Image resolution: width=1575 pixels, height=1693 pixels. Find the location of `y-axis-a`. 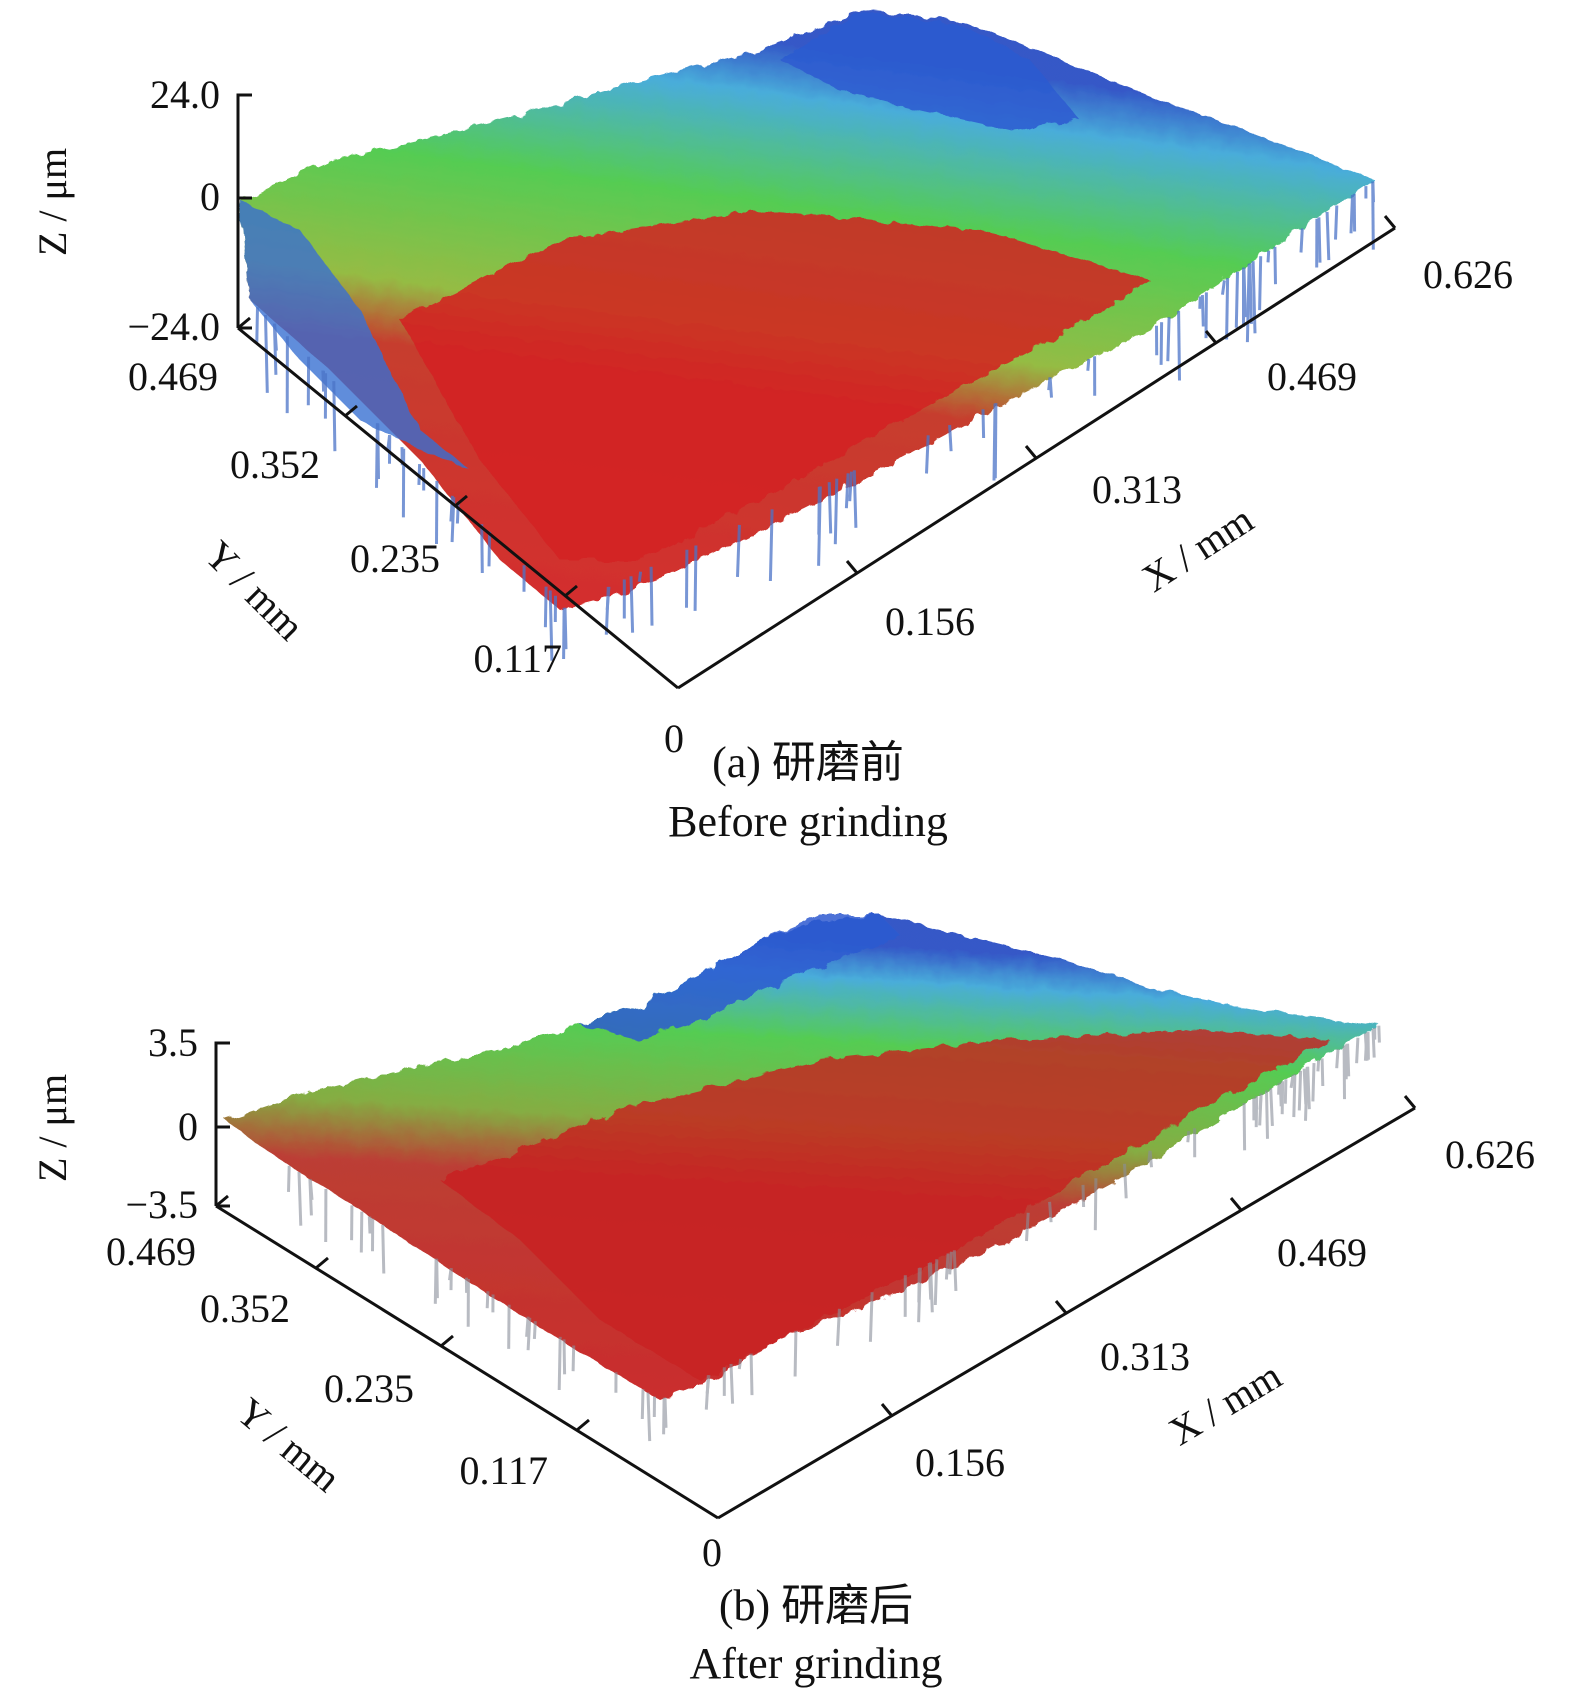

y-axis-a is located at coordinates (458, 508).